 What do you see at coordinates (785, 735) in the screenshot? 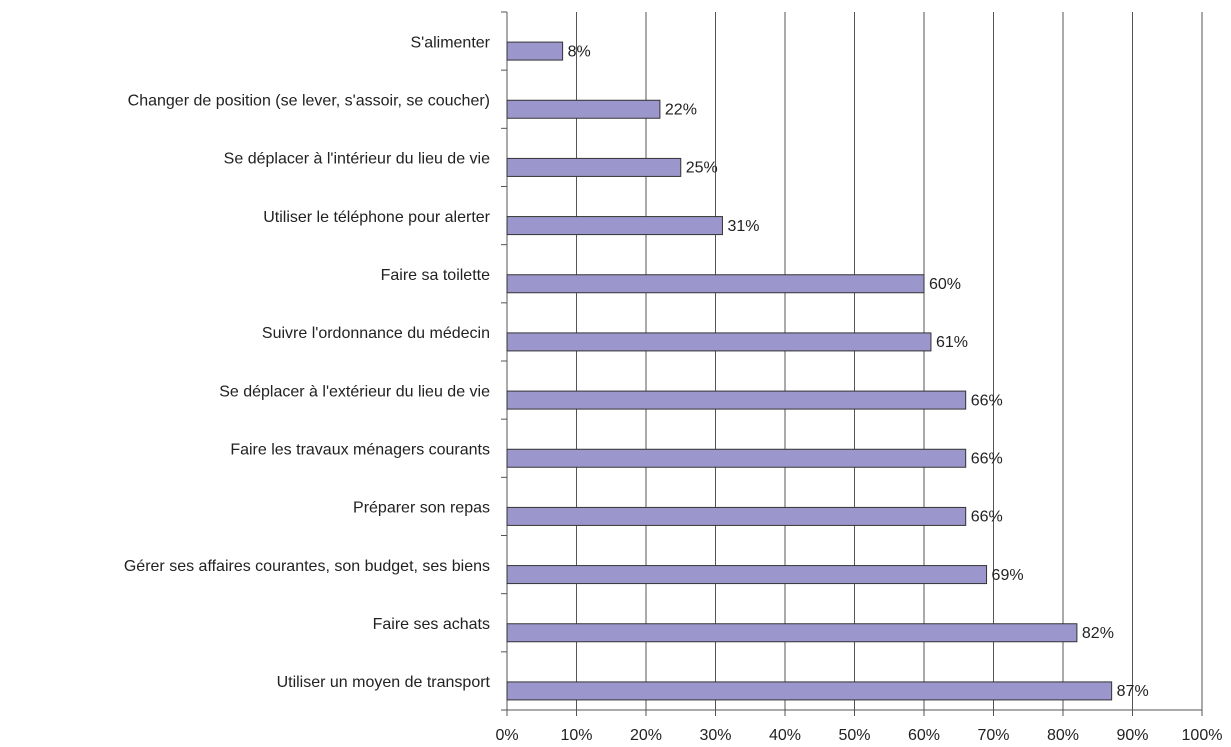
I see `x-tick-label: 40%` at bounding box center [785, 735].